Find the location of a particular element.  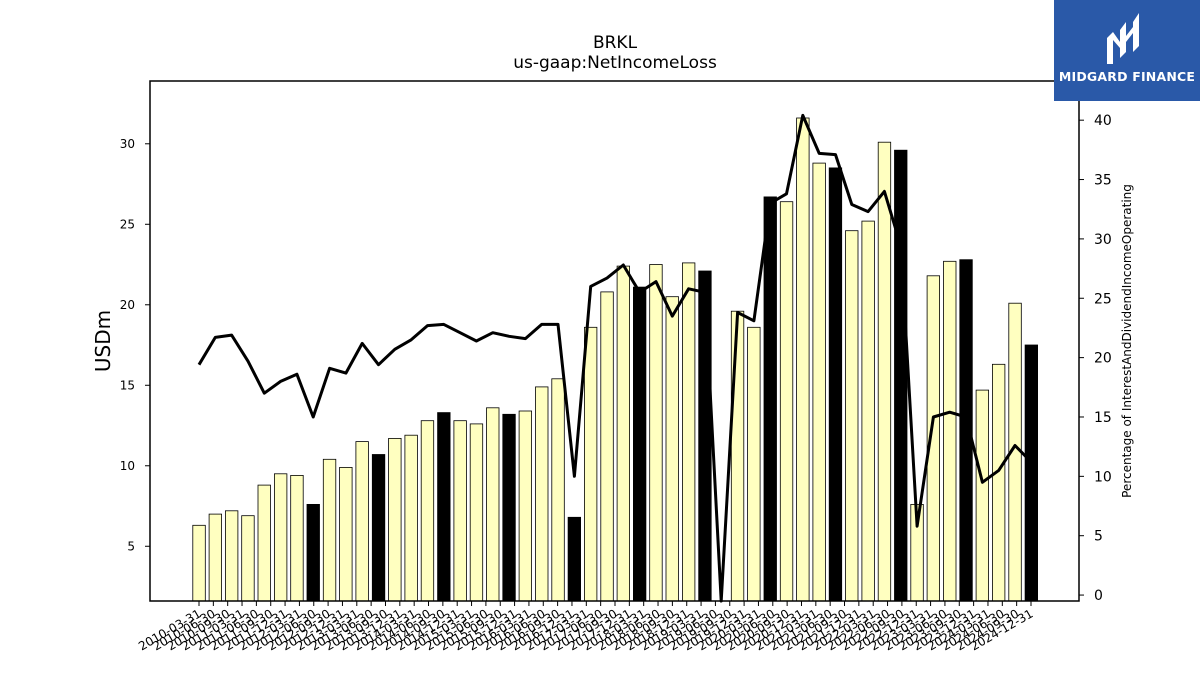

y2-tick-label: 15 is located at coordinates (1103, 418).